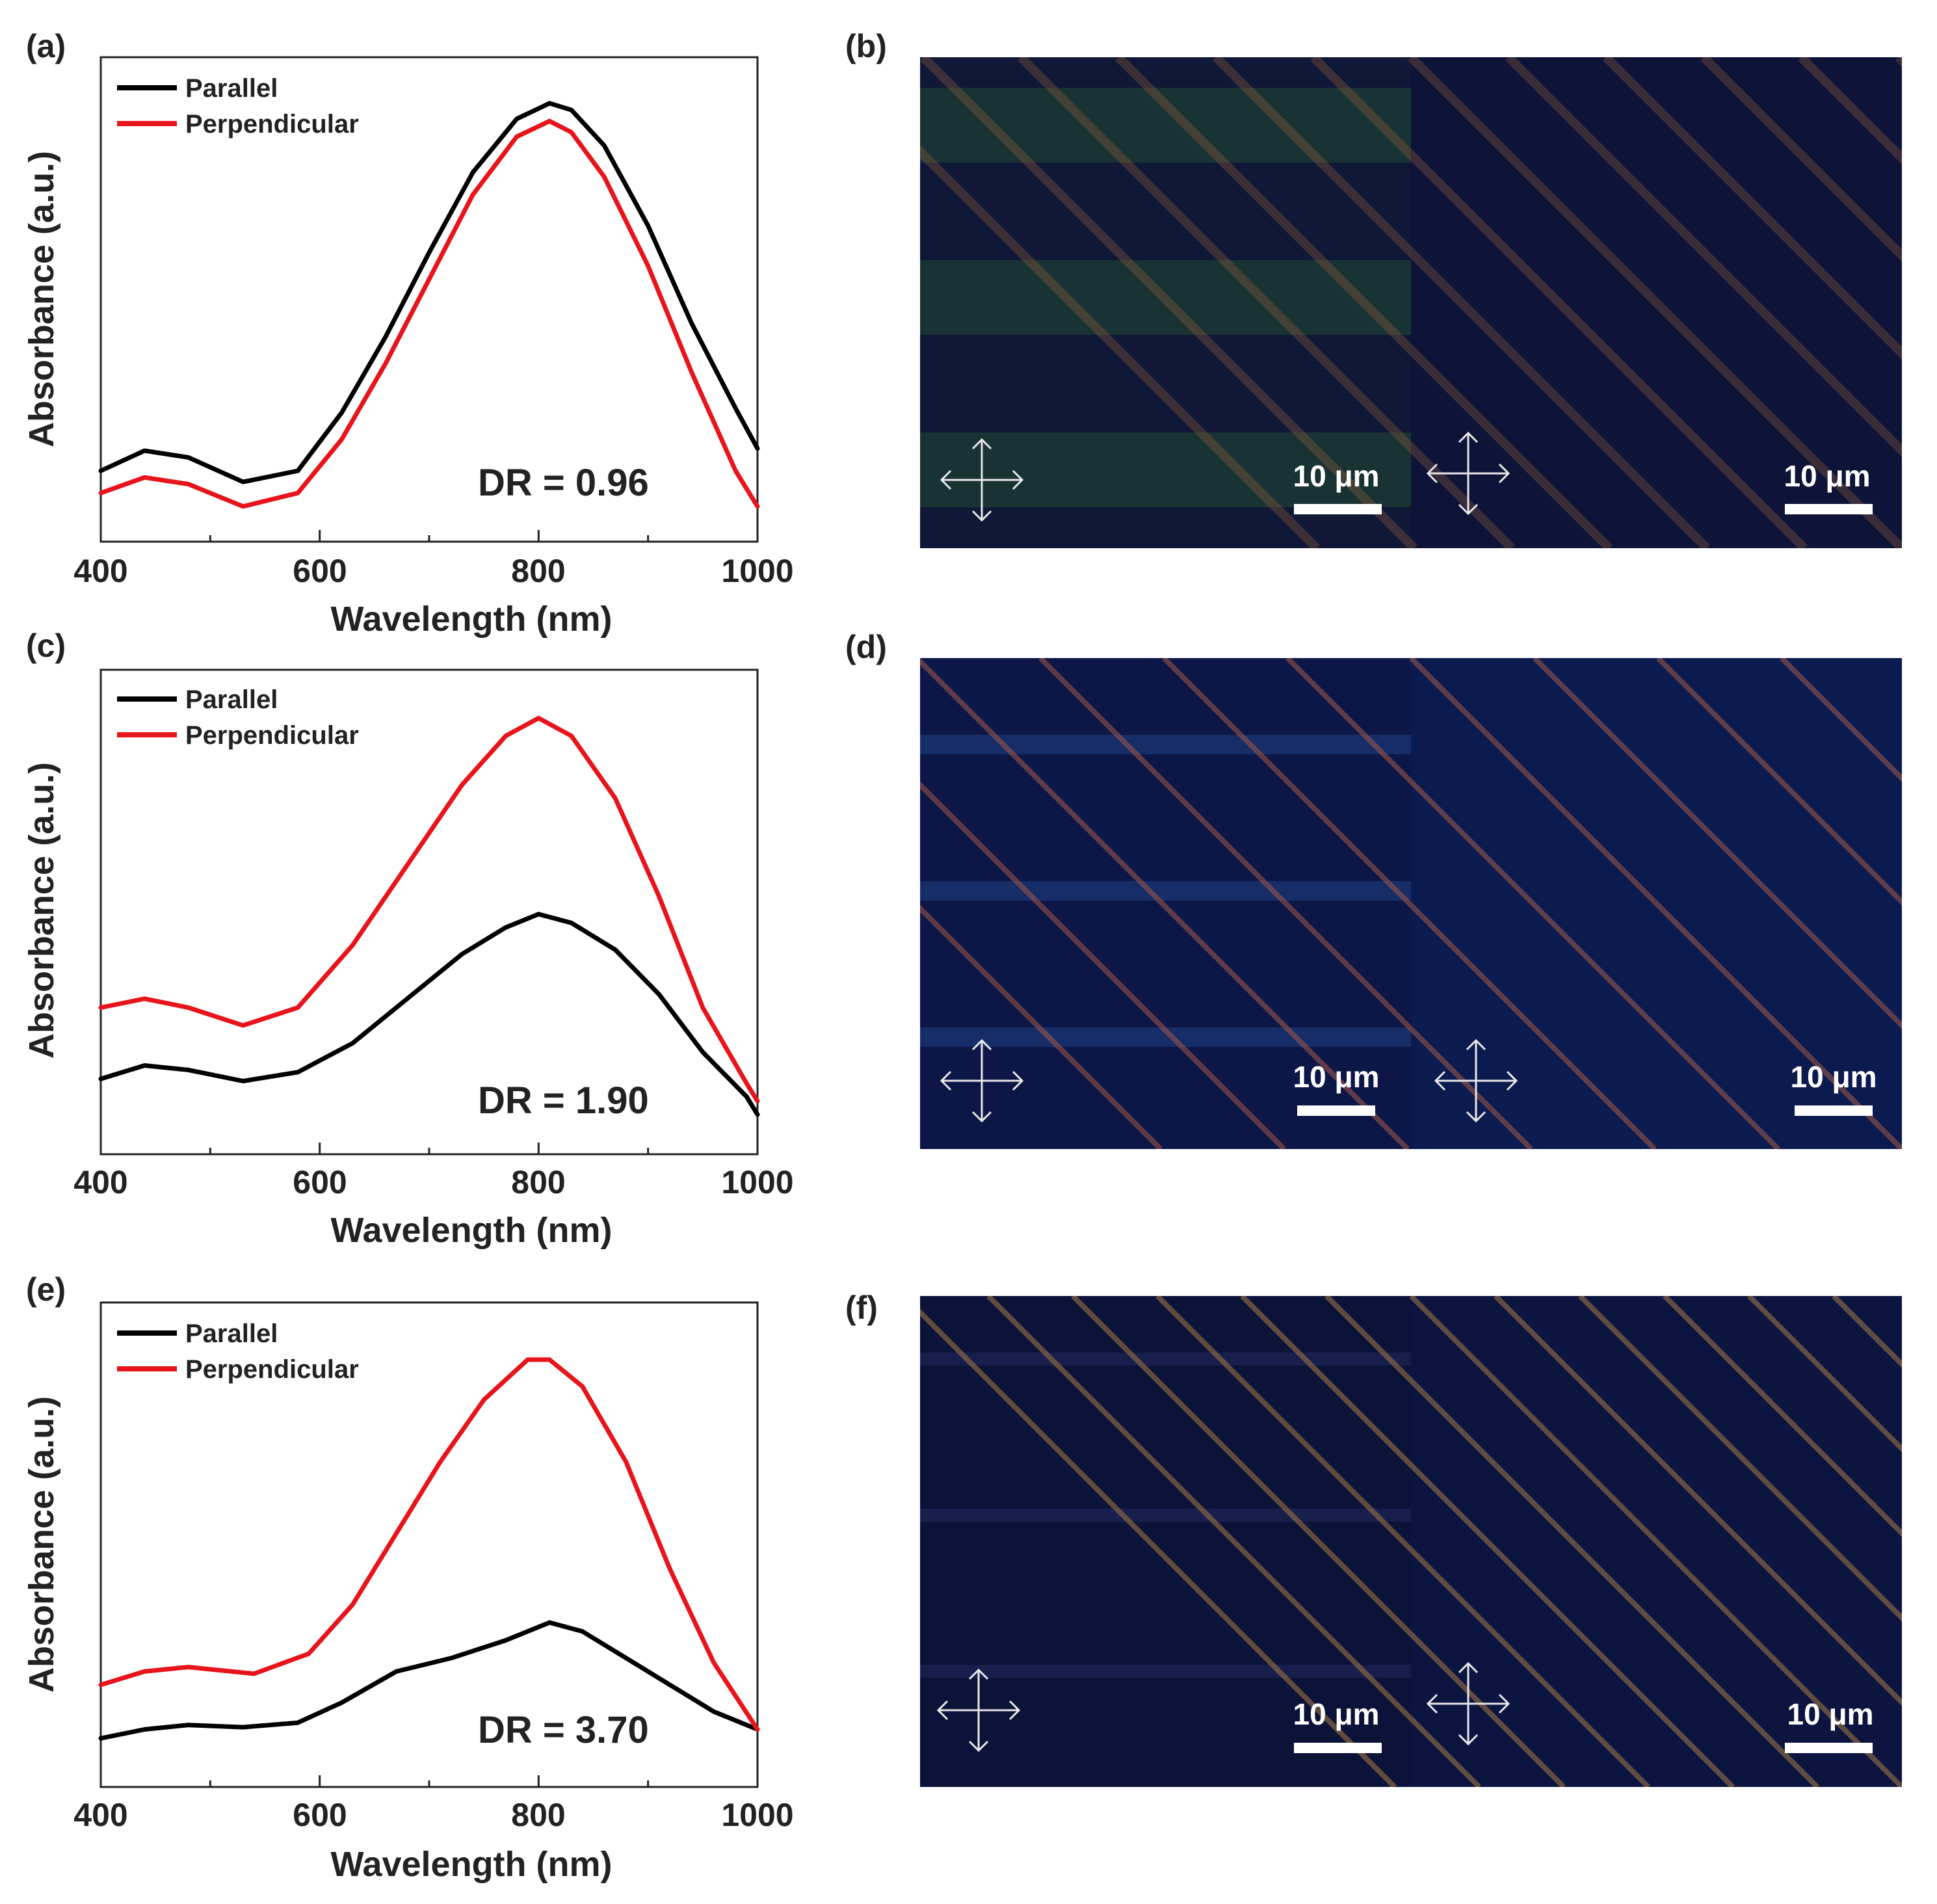 The width and height of the screenshot is (1937, 1904). I want to click on panel-label: (c), so click(46, 646).